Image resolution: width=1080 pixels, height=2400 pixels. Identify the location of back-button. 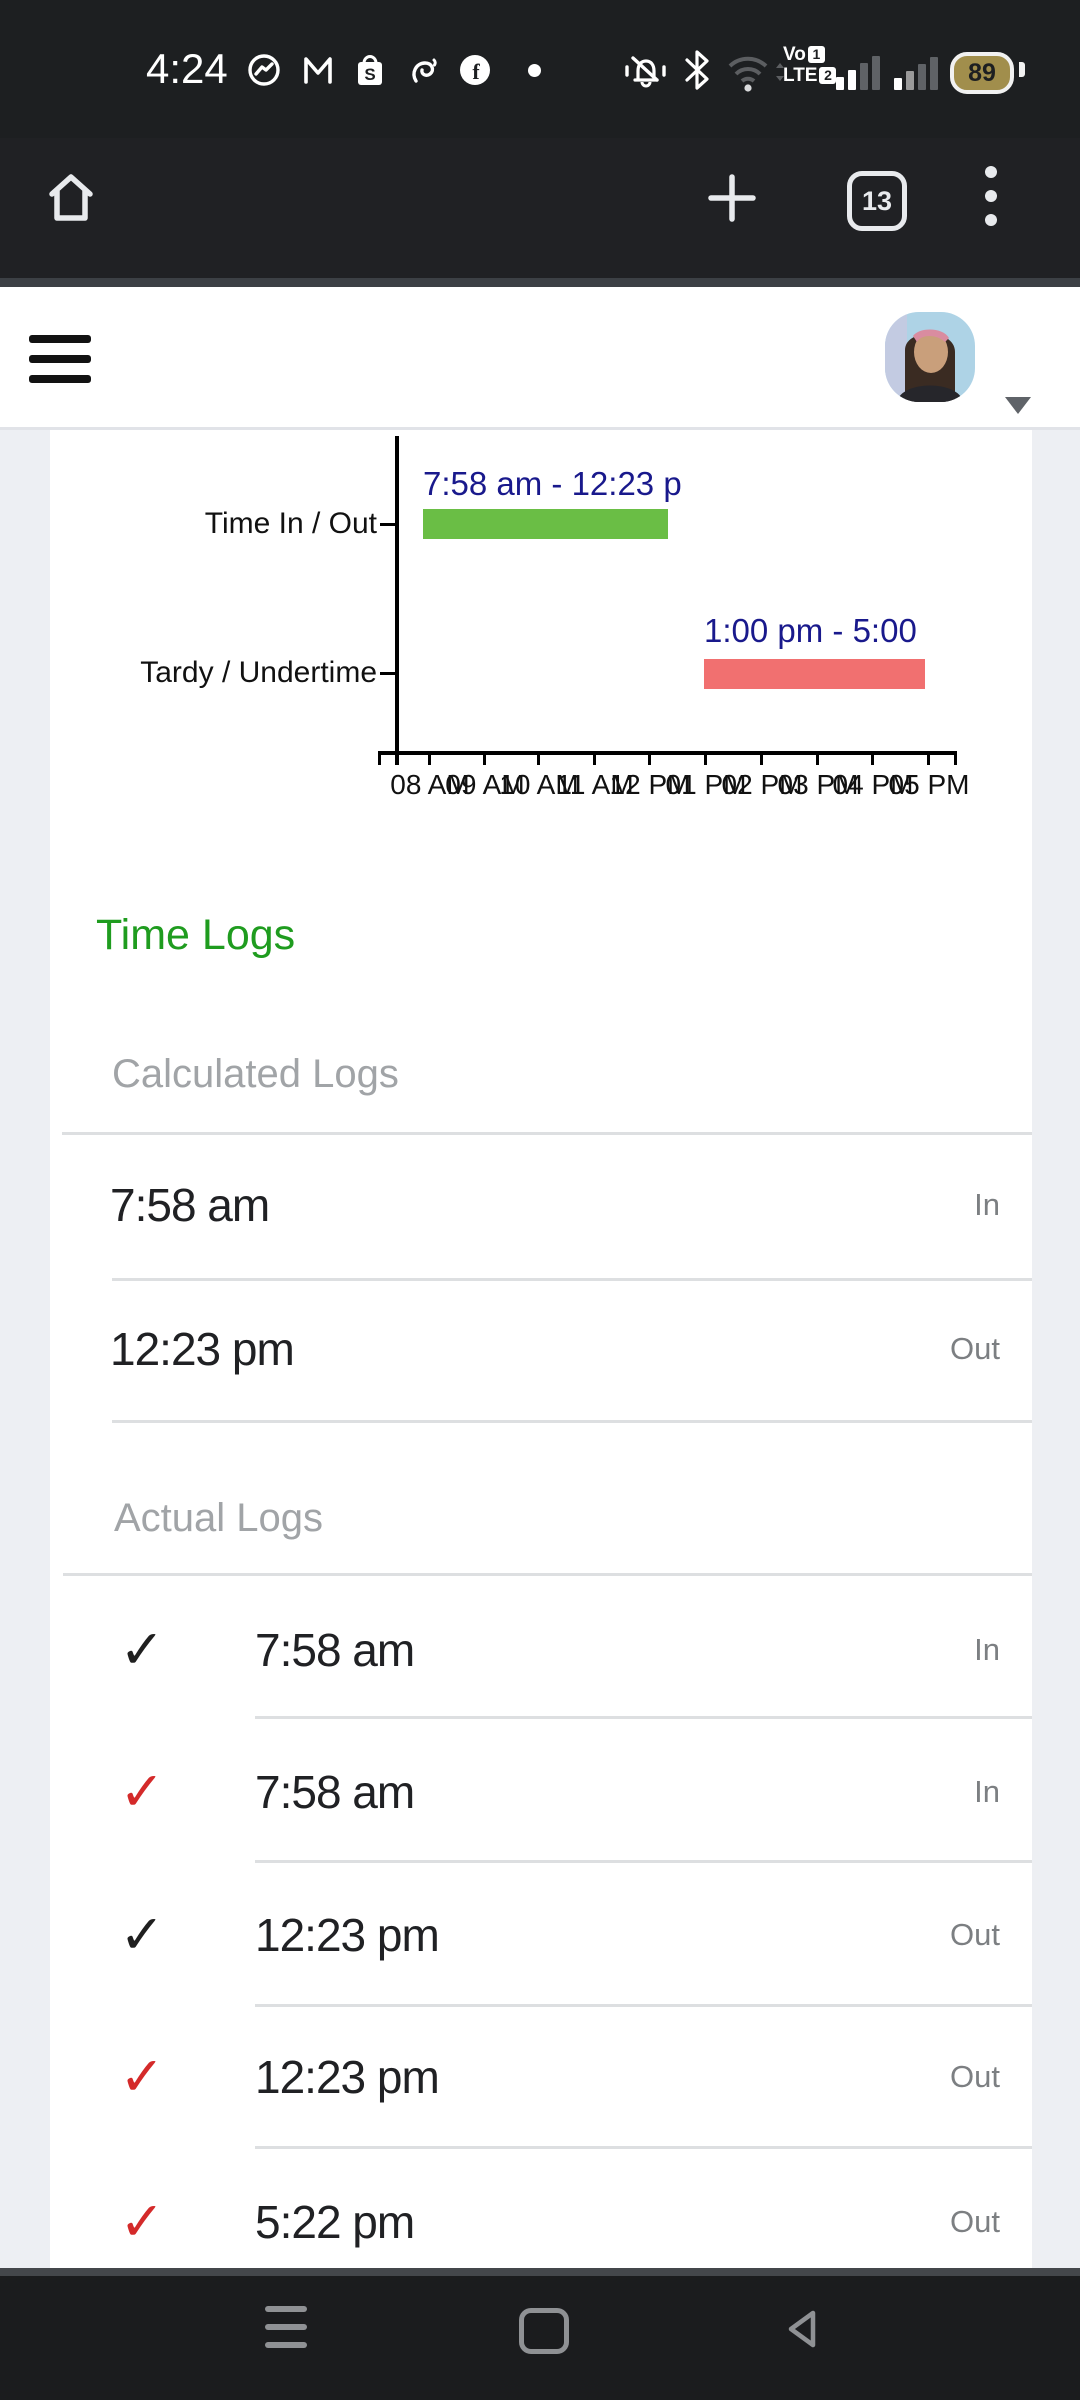
(801, 2329).